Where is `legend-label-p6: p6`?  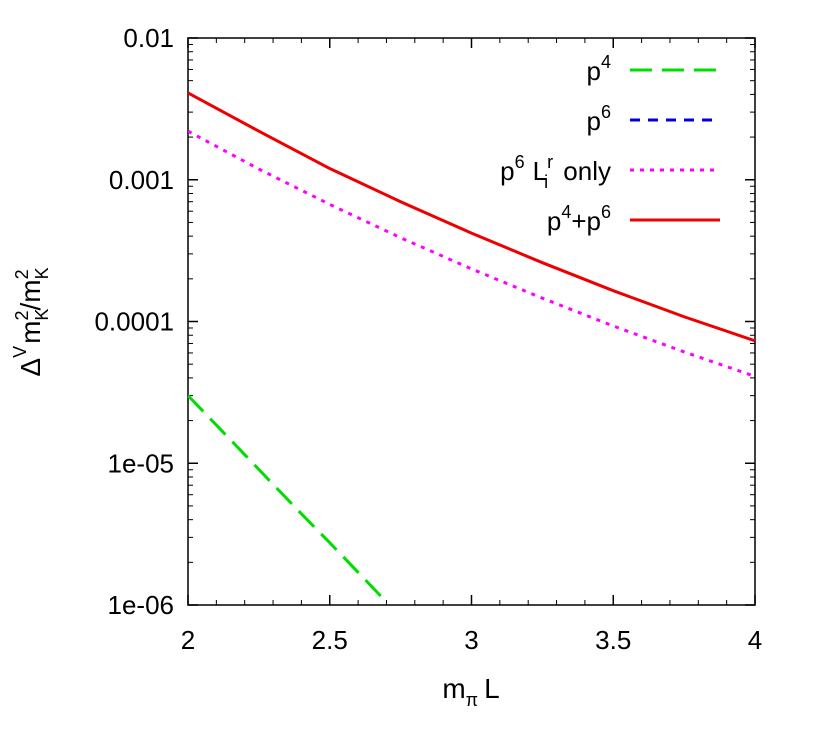
legend-label-p6: p6 is located at coordinates (599, 119).